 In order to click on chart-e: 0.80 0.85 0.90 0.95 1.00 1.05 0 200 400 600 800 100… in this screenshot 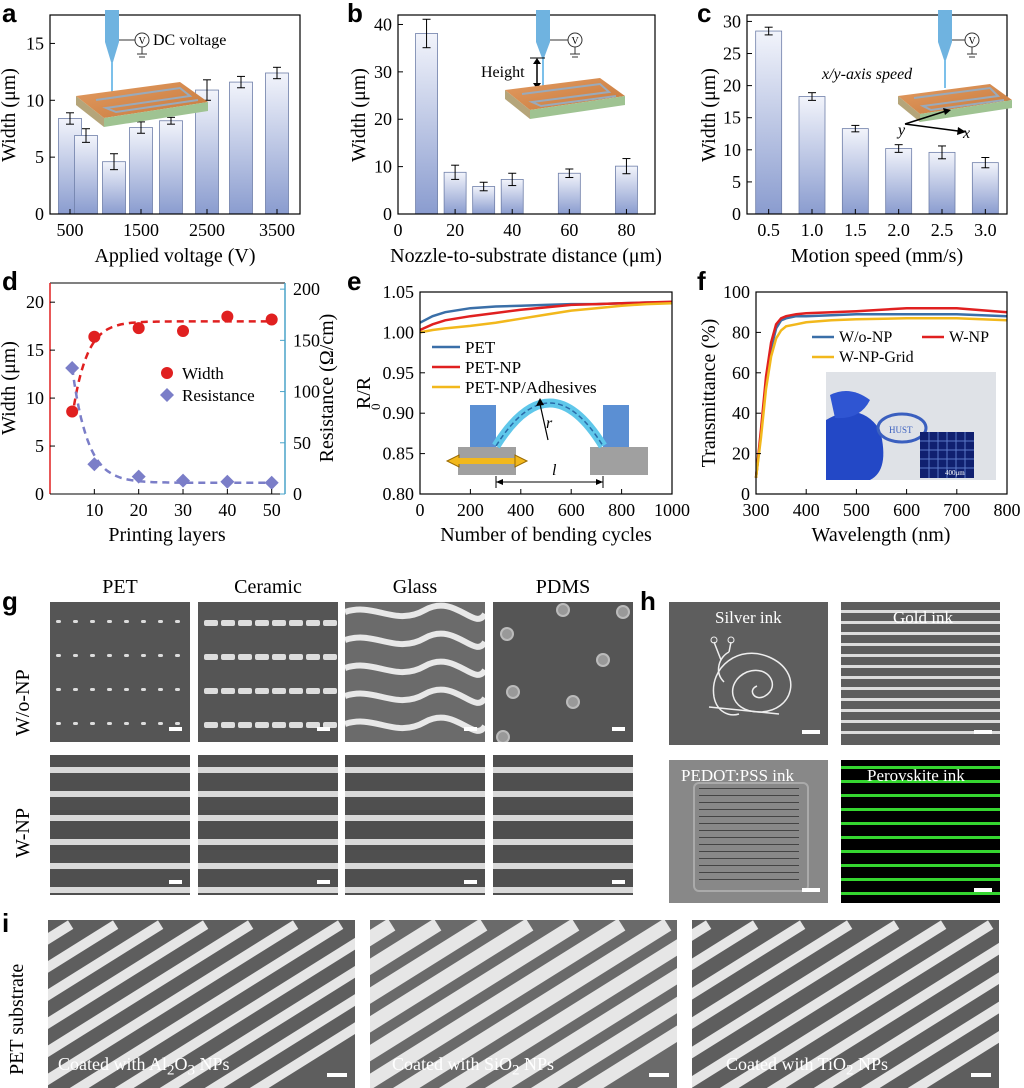, I will do `click(521, 414)`.